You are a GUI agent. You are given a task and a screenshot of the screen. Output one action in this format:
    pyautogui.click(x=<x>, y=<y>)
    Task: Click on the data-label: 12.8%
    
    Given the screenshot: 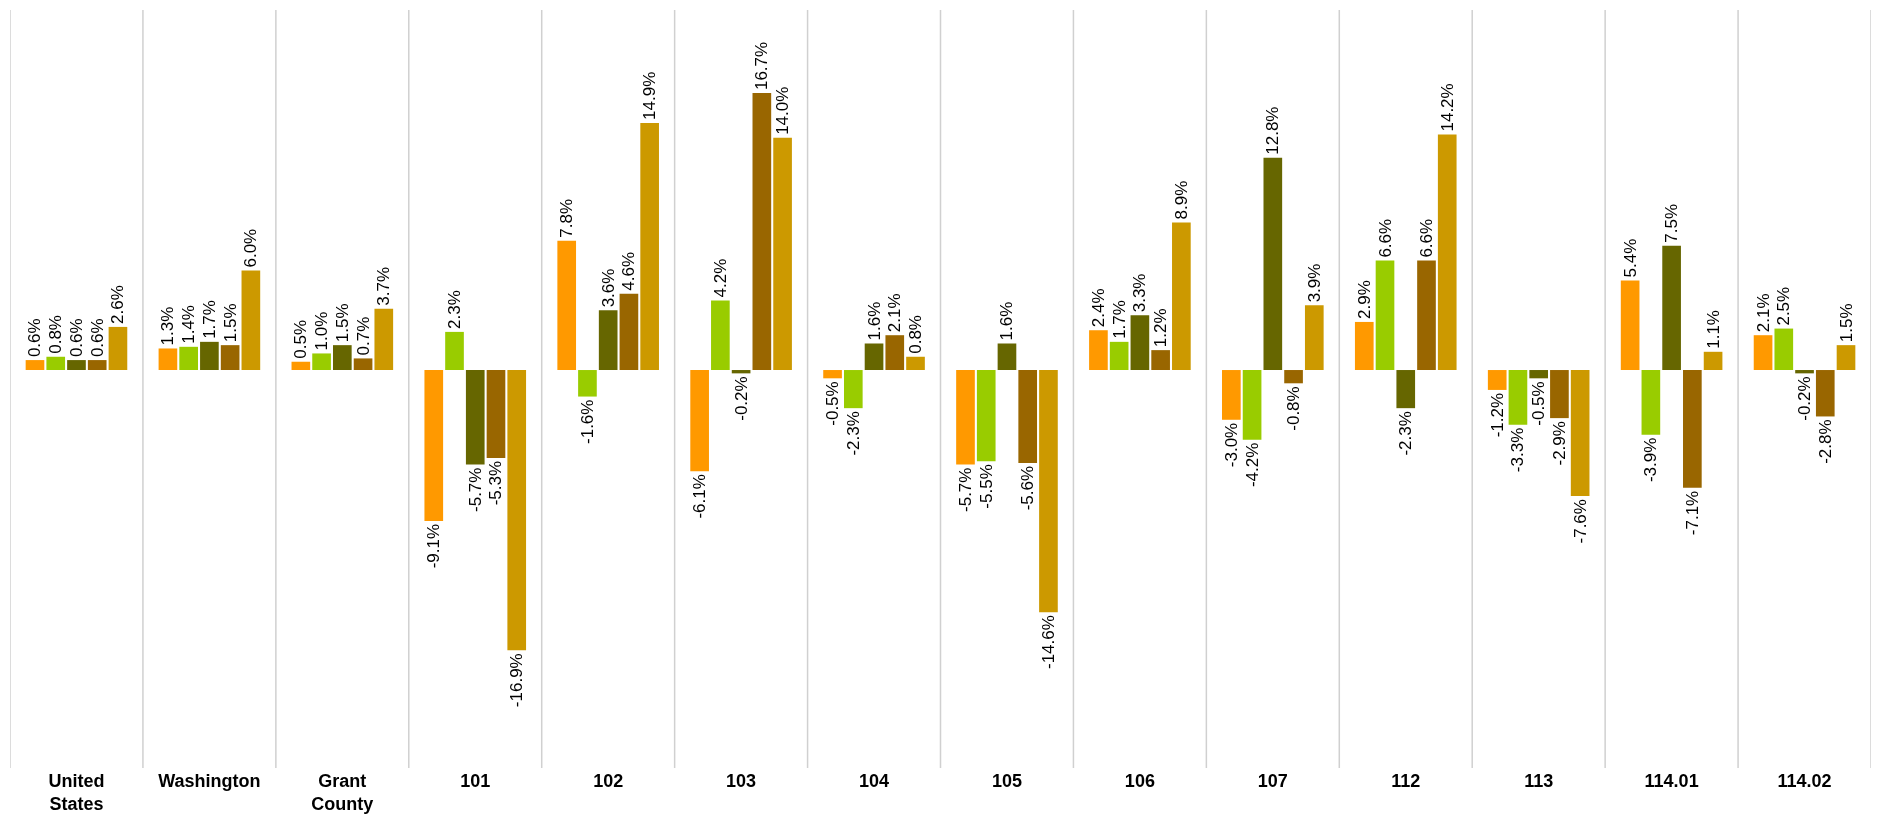 What is the action you would take?
    pyautogui.click(x=1273, y=130)
    